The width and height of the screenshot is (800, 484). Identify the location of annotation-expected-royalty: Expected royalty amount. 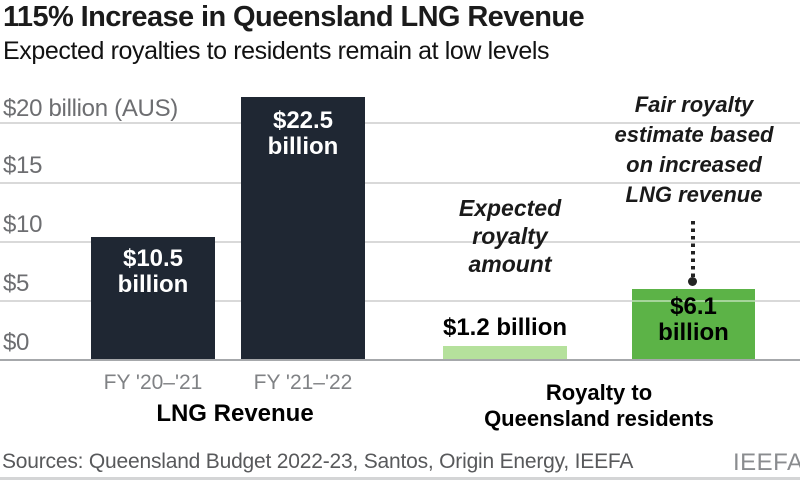
(510, 236).